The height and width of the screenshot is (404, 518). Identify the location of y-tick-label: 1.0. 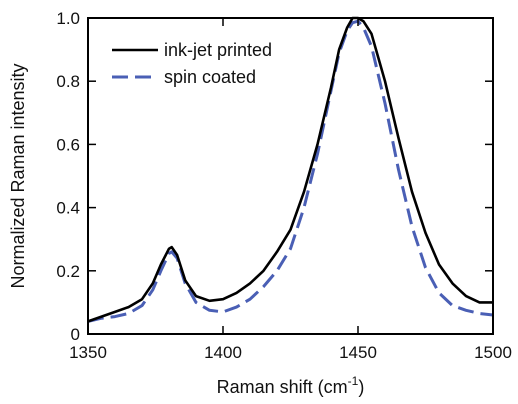
(68, 18).